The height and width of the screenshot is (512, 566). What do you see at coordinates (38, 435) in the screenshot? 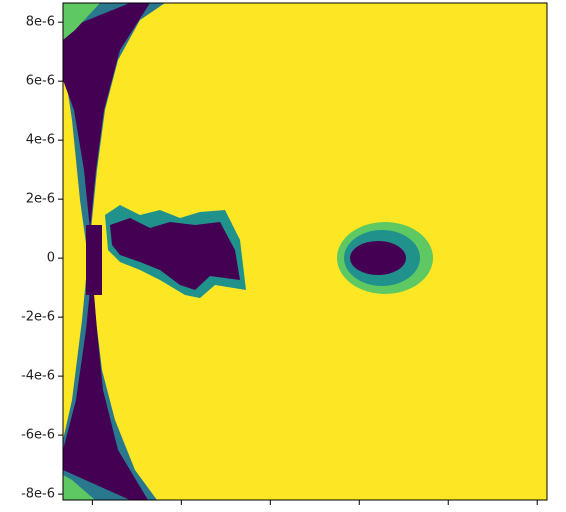
I see `y-tick-label: -6e-6` at bounding box center [38, 435].